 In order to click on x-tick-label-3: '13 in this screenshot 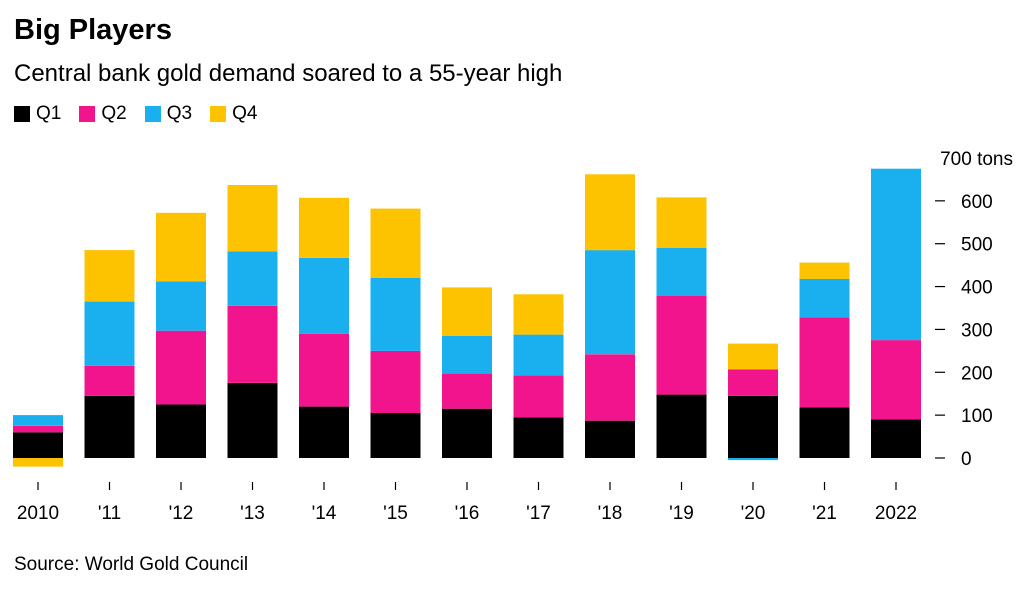, I will do `click(252, 513)`.